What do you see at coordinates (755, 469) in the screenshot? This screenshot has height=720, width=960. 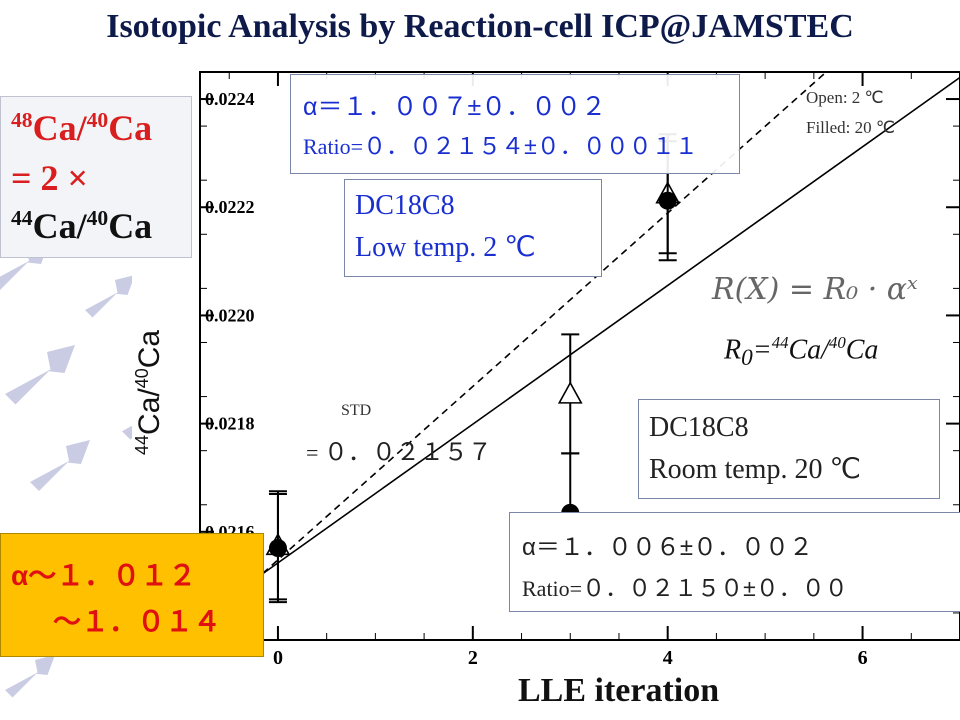 I see `room-temp-condition: Room temp. 20 ℃` at bounding box center [755, 469].